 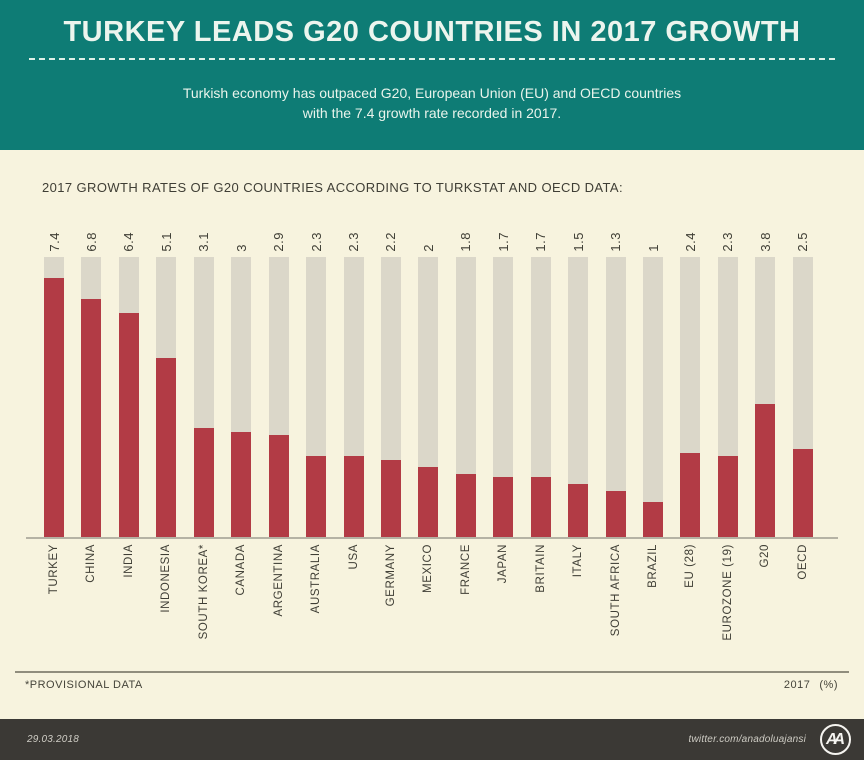 I want to click on category-label-cell: MEXICO, so click(x=428, y=568).